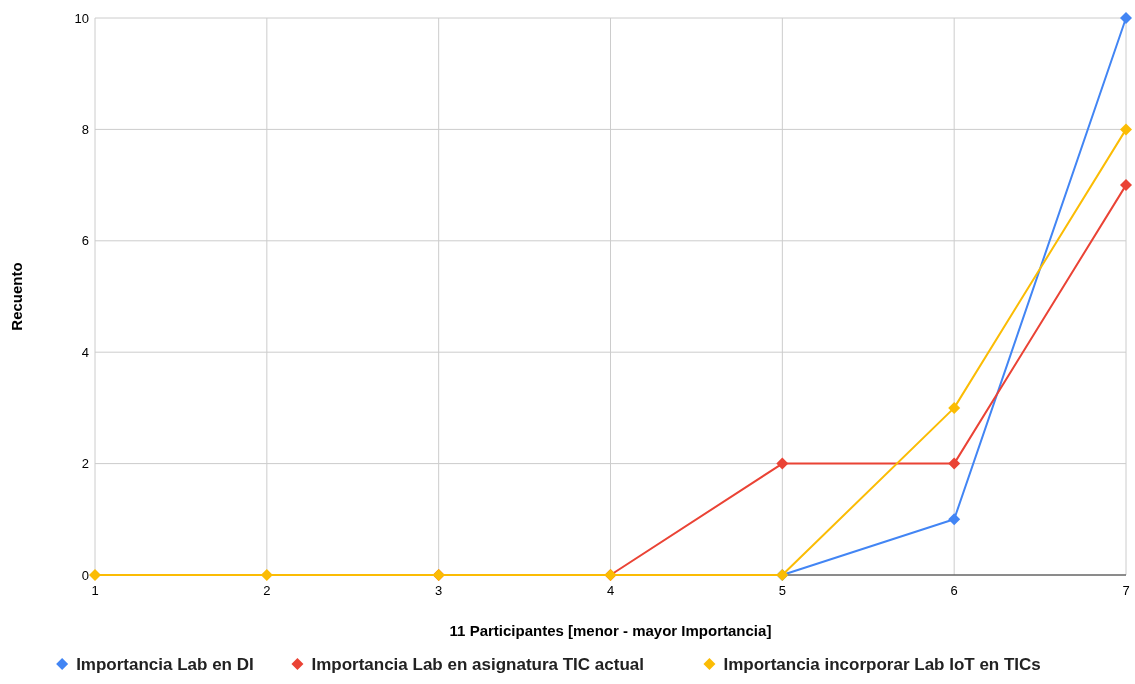  Describe the element at coordinates (882, 664) in the screenshot. I see `legend-label: Importancia incorporar Lab IoT en TICs` at that location.